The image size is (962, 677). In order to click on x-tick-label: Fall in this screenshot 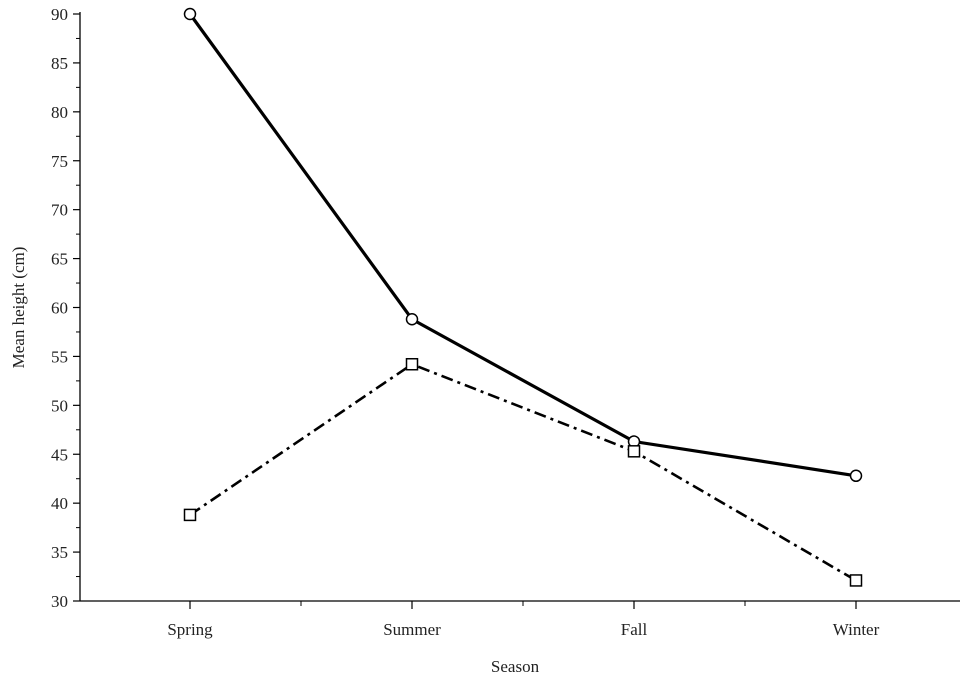, I will do `click(634, 629)`.